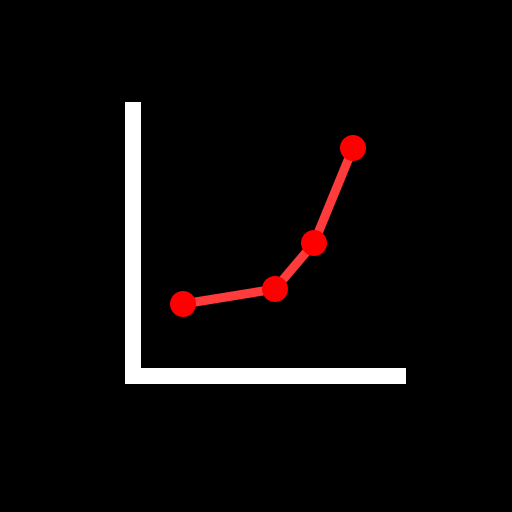 This screenshot has width=512, height=512. Describe the element at coordinates (133, 243) in the screenshot. I see `y-axis` at that location.